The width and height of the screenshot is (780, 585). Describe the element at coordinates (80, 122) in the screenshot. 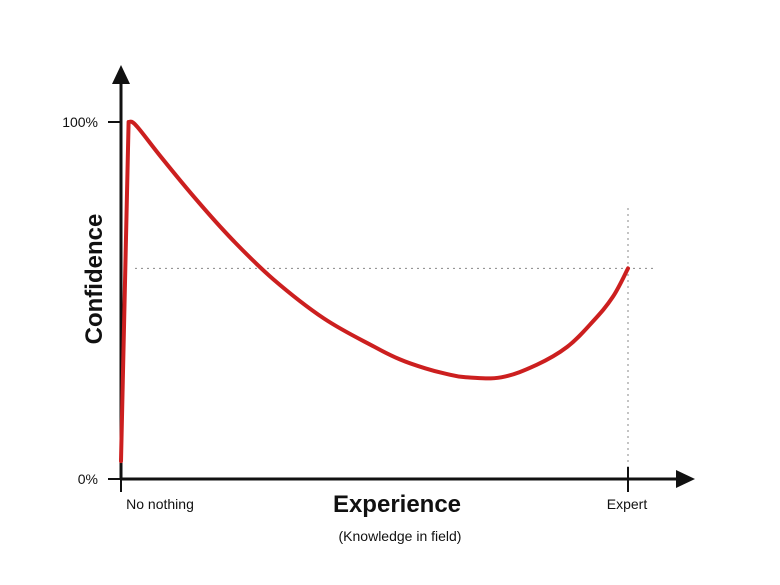

I see `y-tick-label-max: 100%` at that location.